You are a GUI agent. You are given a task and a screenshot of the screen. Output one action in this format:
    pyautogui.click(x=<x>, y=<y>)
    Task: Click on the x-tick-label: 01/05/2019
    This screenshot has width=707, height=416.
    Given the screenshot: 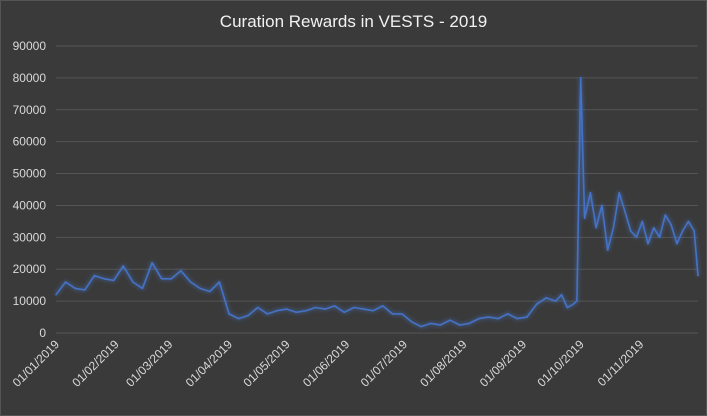 What is the action you would take?
    pyautogui.click(x=266, y=363)
    